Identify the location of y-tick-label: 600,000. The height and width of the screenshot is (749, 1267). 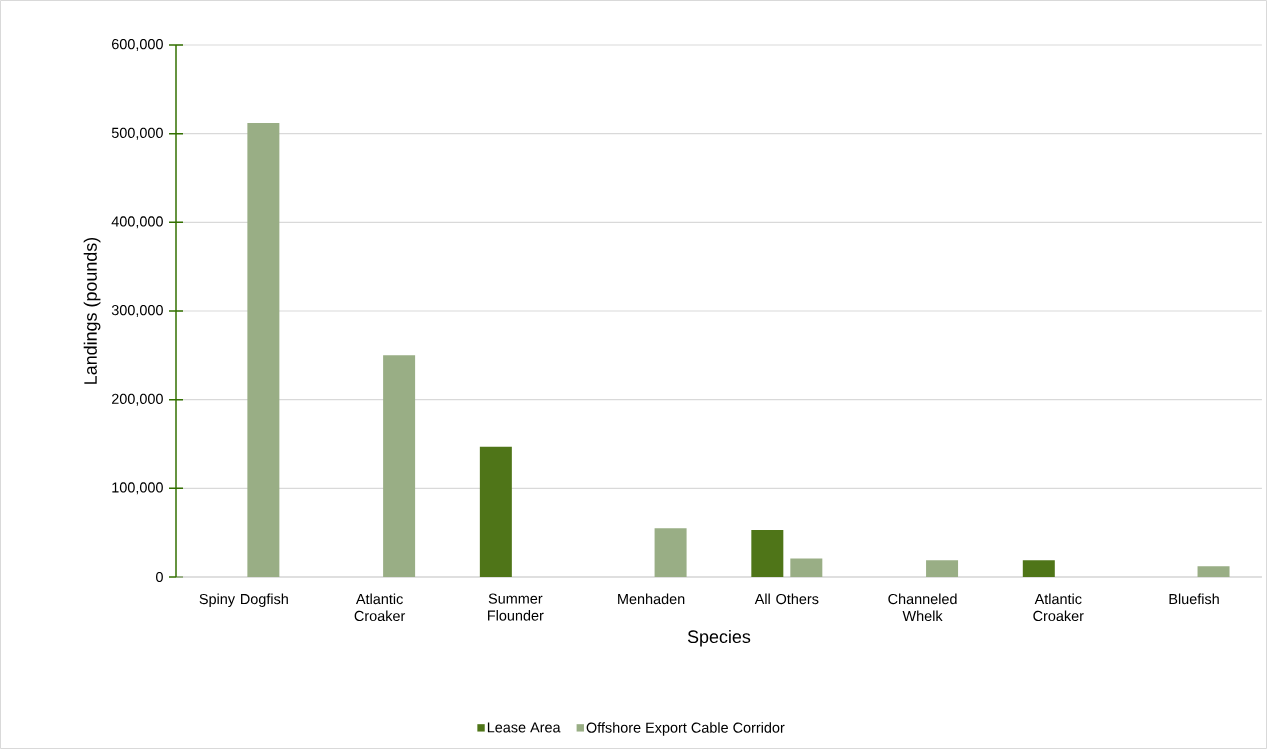
(137, 45).